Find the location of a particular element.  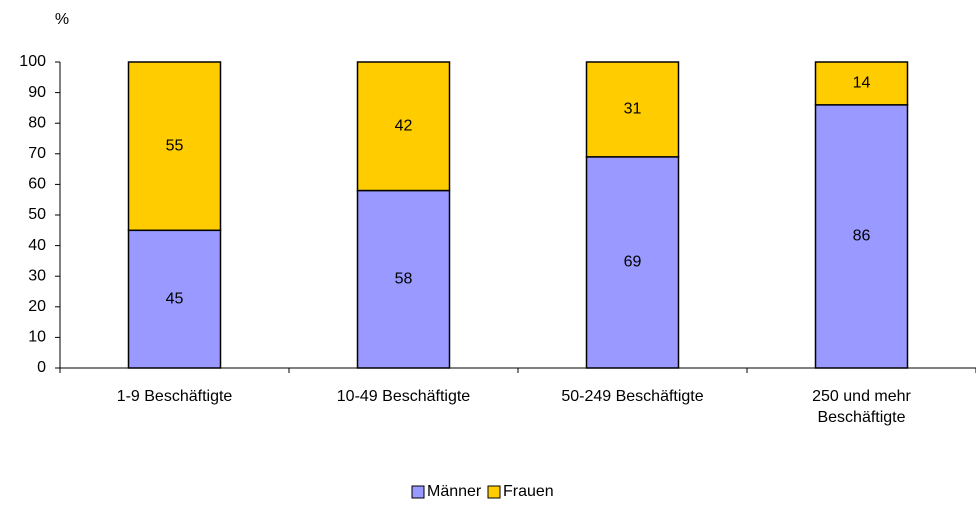

y-axis-label: % is located at coordinates (62, 19).